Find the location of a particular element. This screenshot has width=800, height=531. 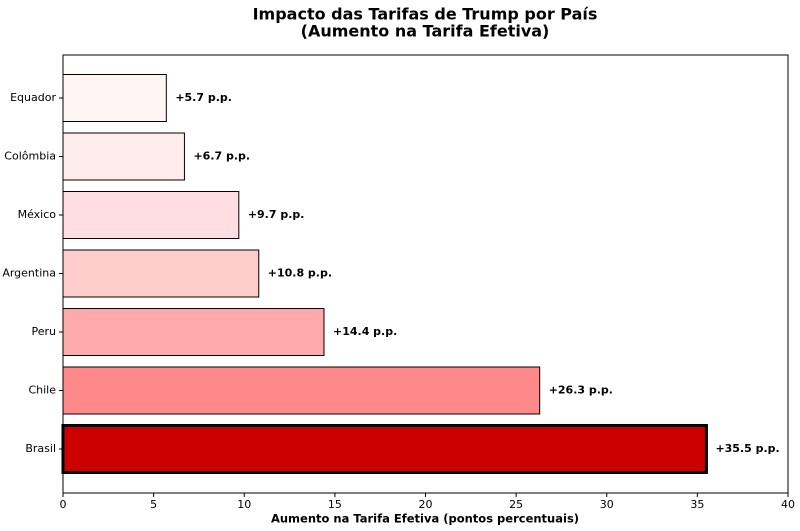

x-tick-label: 35 is located at coordinates (697, 504).